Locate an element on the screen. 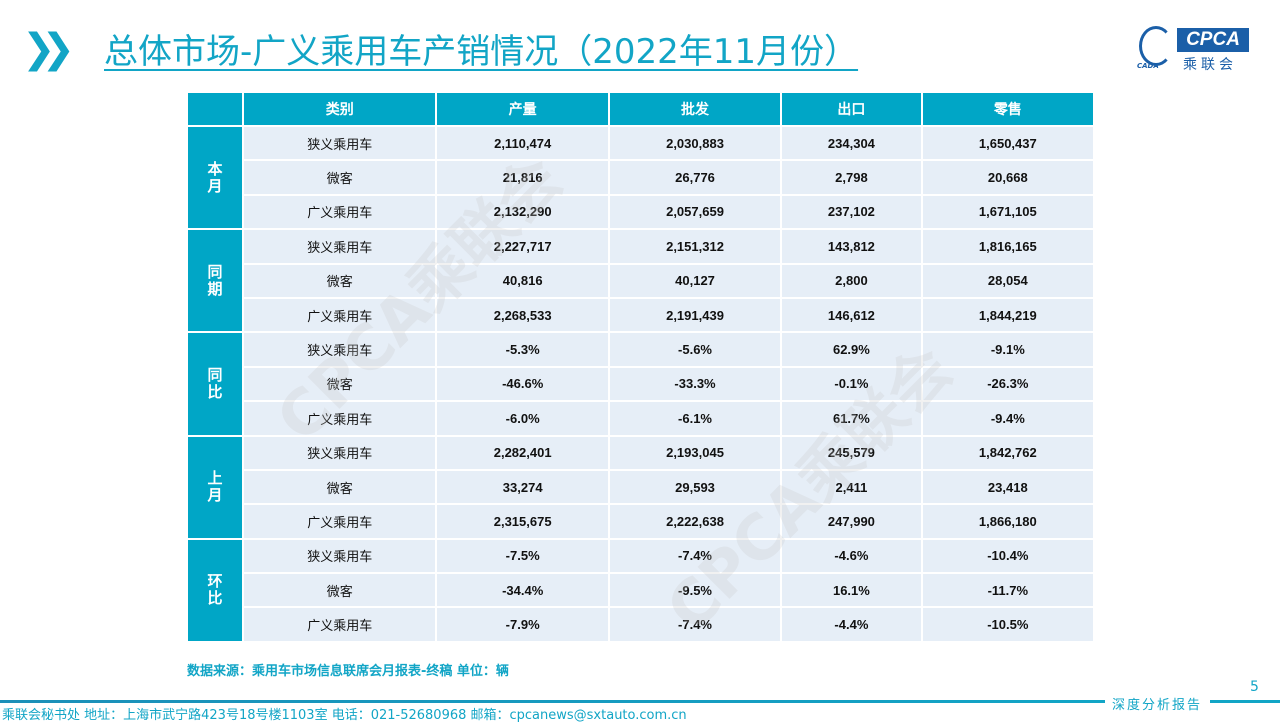  value-cell: 21,816 is located at coordinates (522, 177).